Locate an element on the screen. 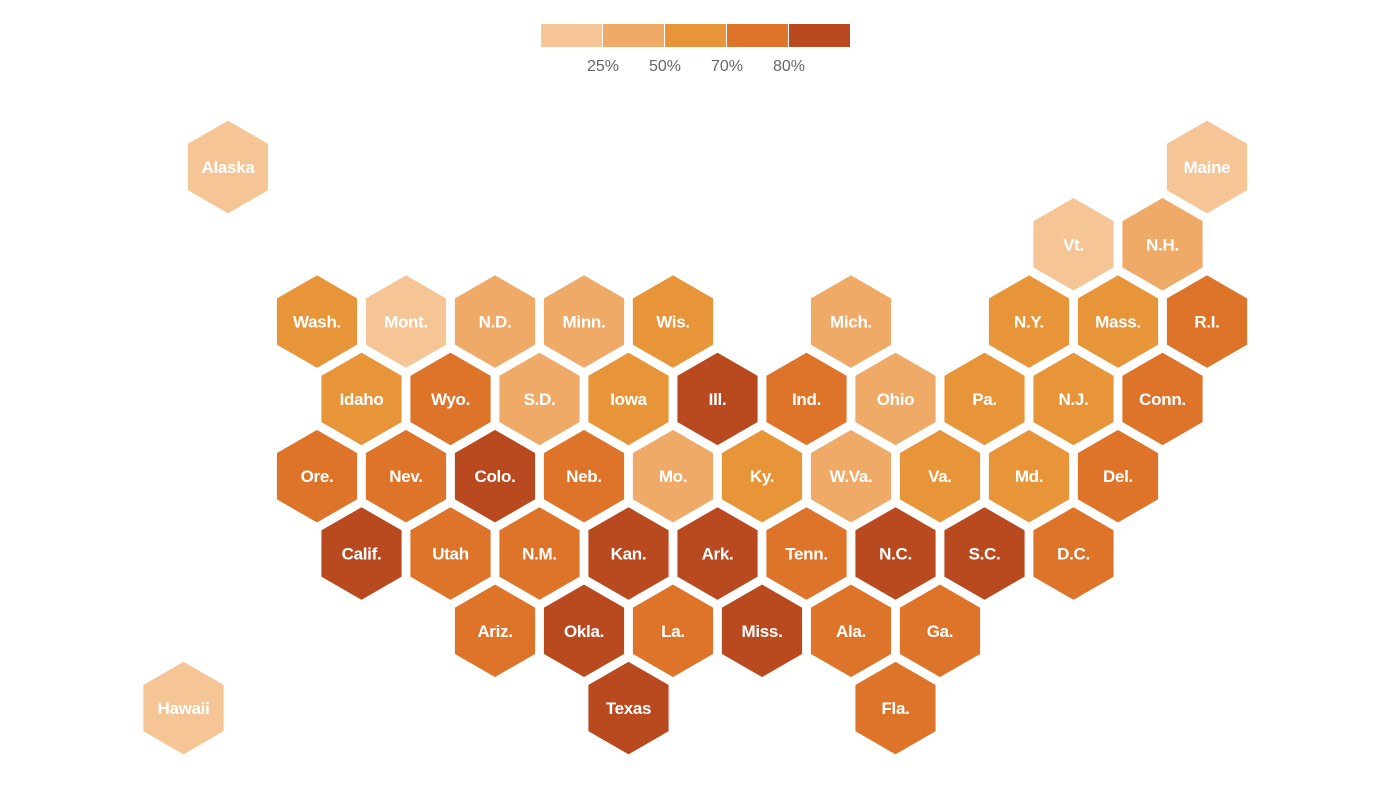  state-label: Ariz. is located at coordinates (494, 631).